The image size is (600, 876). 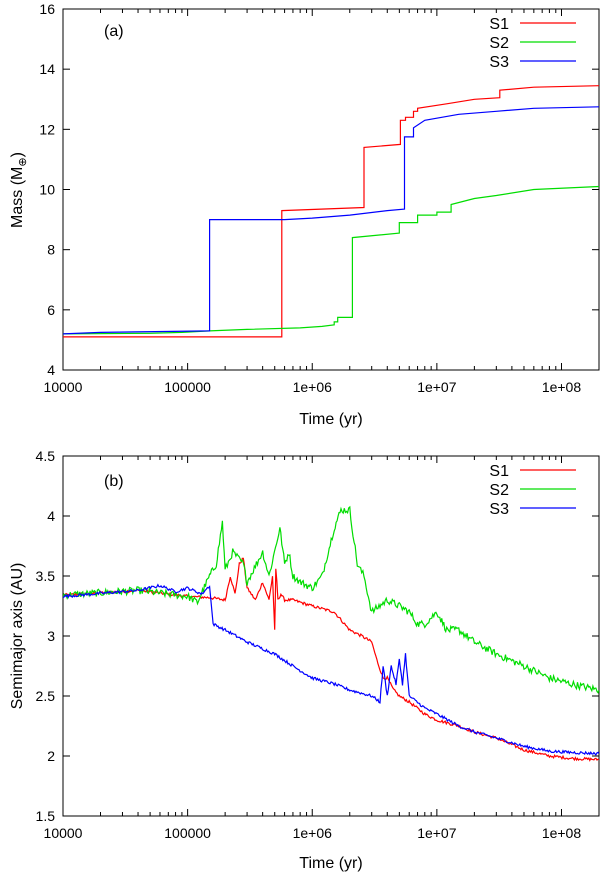 What do you see at coordinates (47, 9) in the screenshot?
I see `y-tick-label: 16` at bounding box center [47, 9].